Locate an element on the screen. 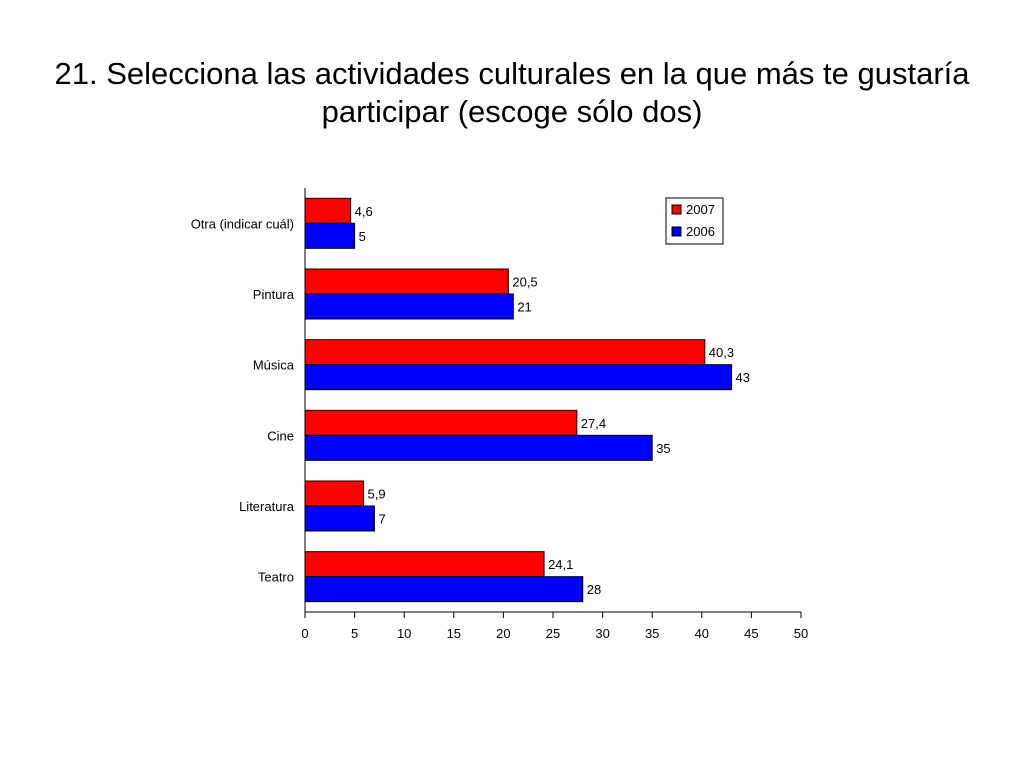 This screenshot has height=768, width=1024. x-tick-label: 50 is located at coordinates (801, 633).